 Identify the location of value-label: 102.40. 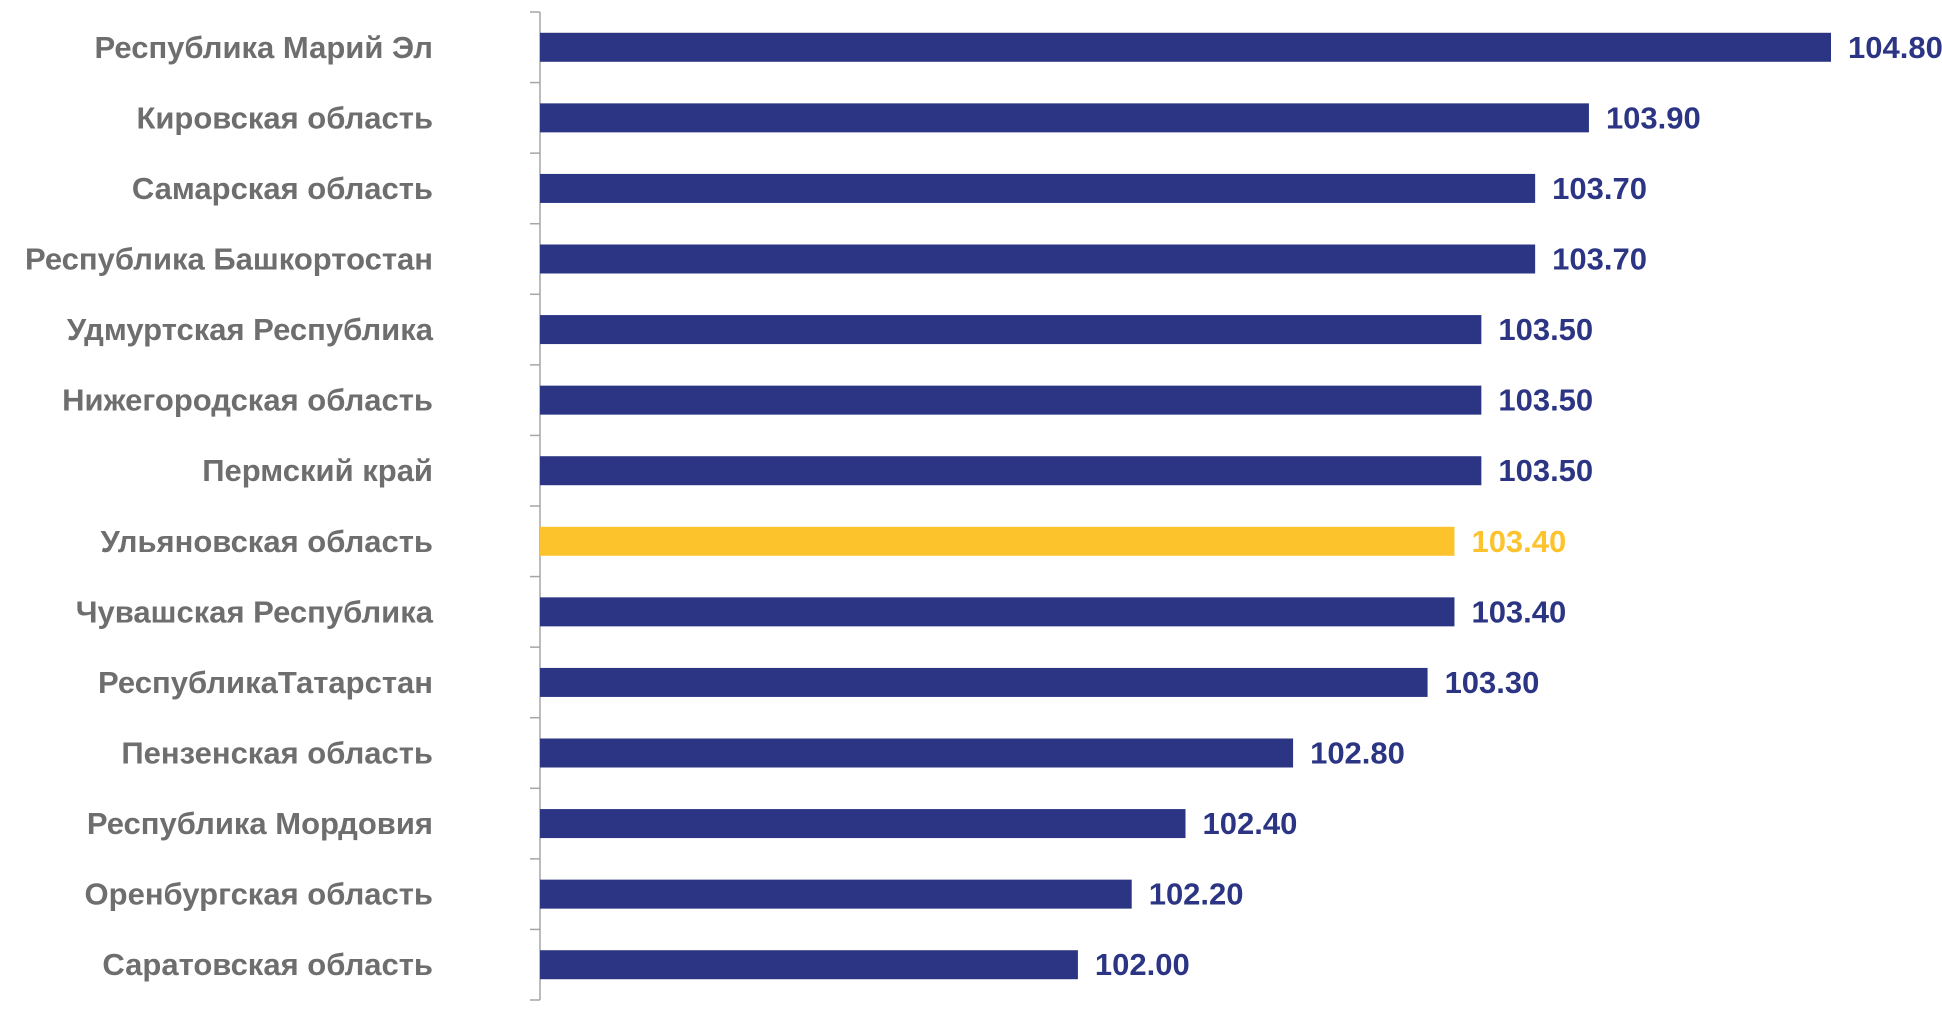
(1250, 823).